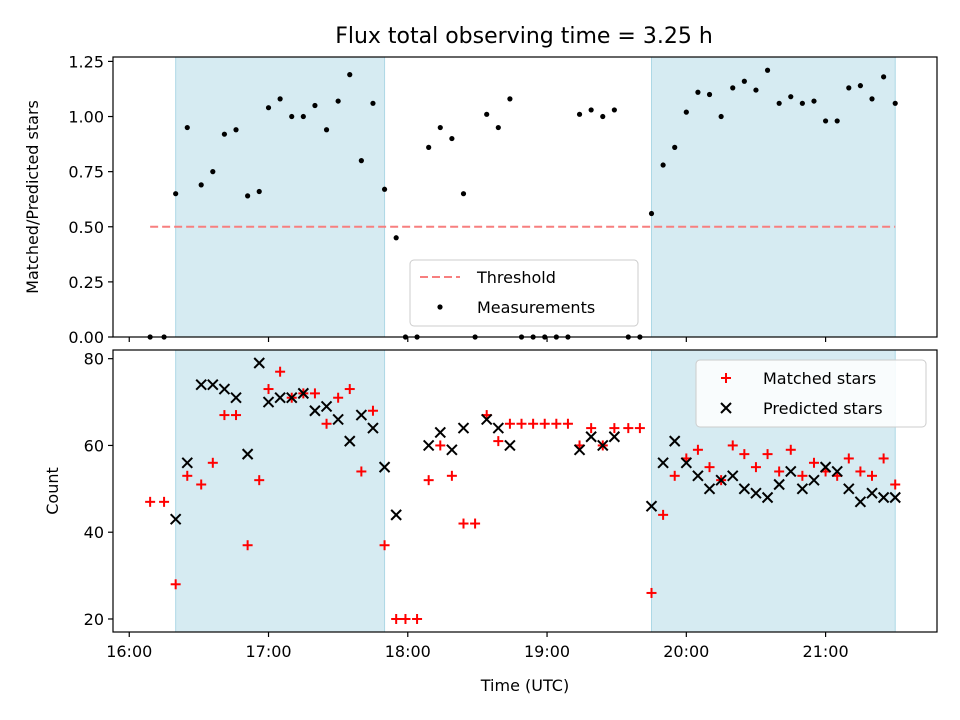  Describe the element at coordinates (268, 651) in the screenshot. I see `x-tick-label: 17:00` at that location.